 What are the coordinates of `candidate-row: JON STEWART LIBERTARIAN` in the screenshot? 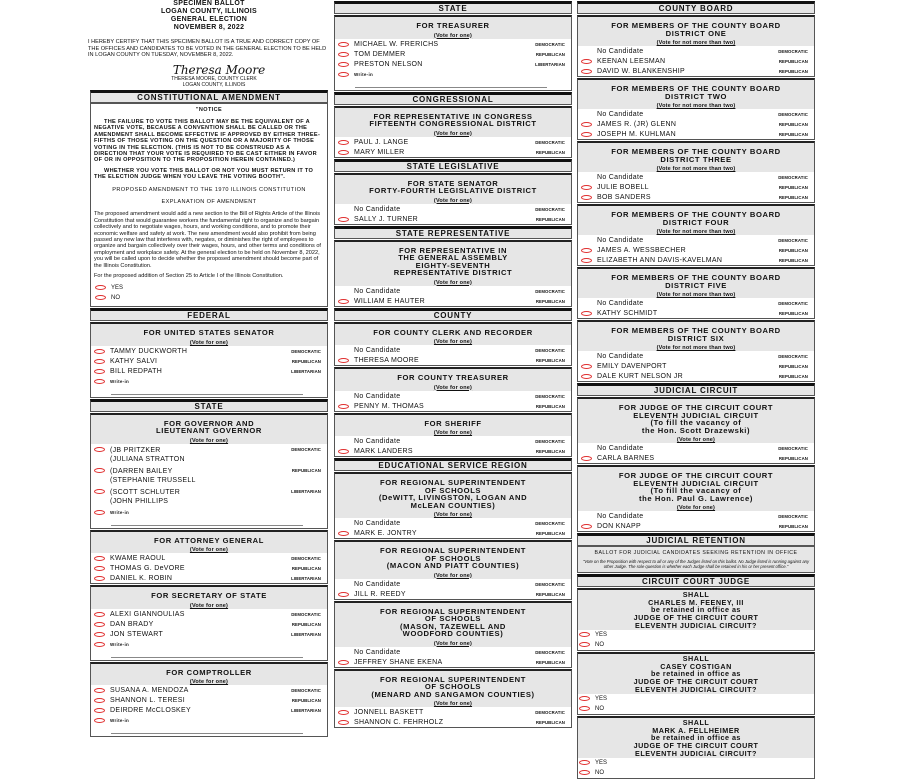 It's located at (209, 634).